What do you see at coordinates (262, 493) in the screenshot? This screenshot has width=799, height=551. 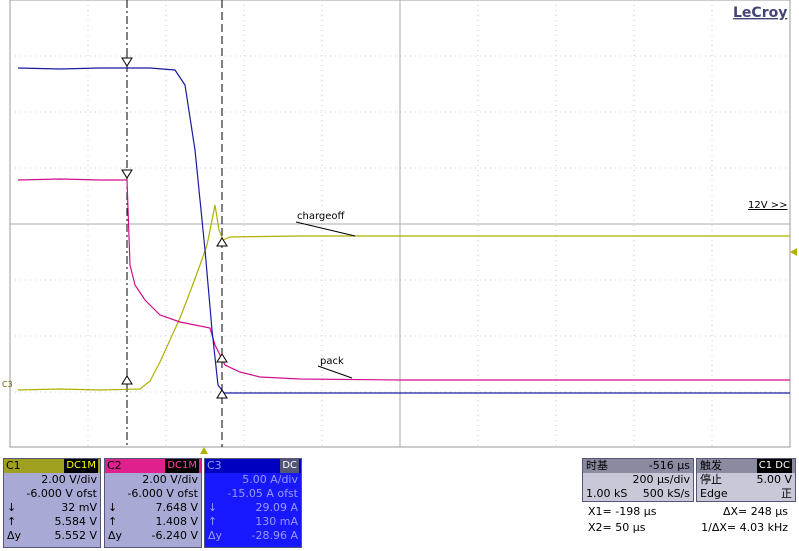 I see `channel-value: -15.05 A ofst` at bounding box center [262, 493].